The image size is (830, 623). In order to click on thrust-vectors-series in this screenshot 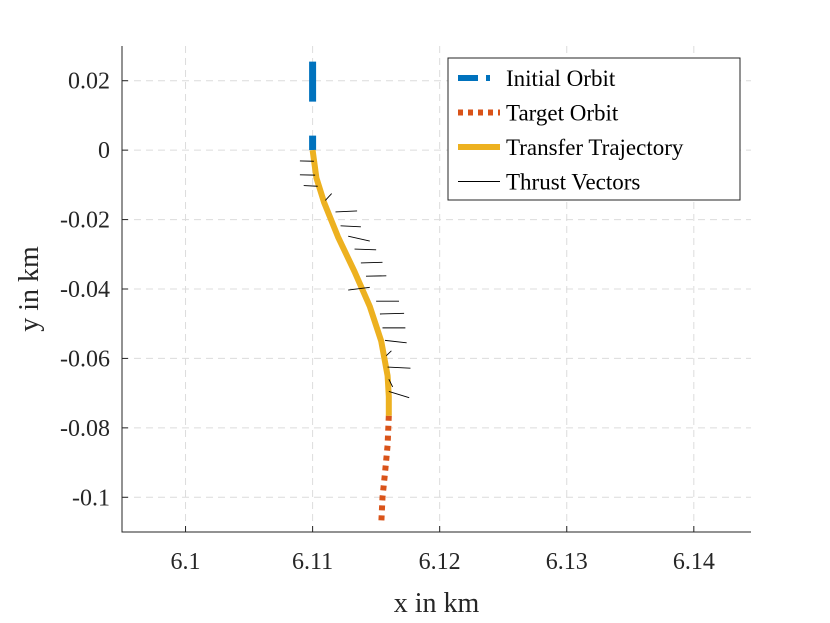, I will do `click(355, 279)`.